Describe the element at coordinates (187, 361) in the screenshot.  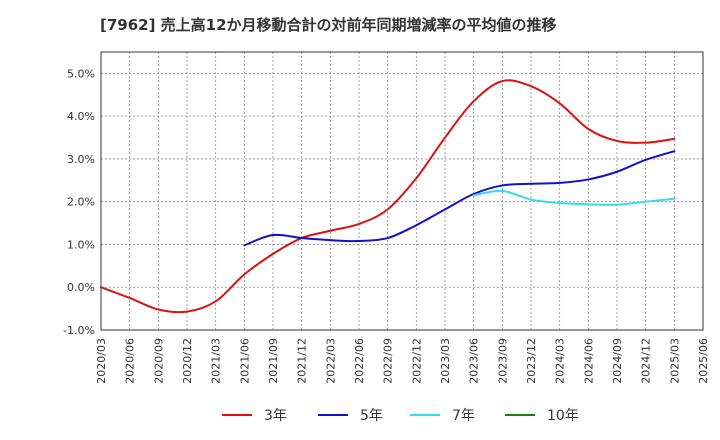
I see `x-tick-label: 2020/12` at that location.